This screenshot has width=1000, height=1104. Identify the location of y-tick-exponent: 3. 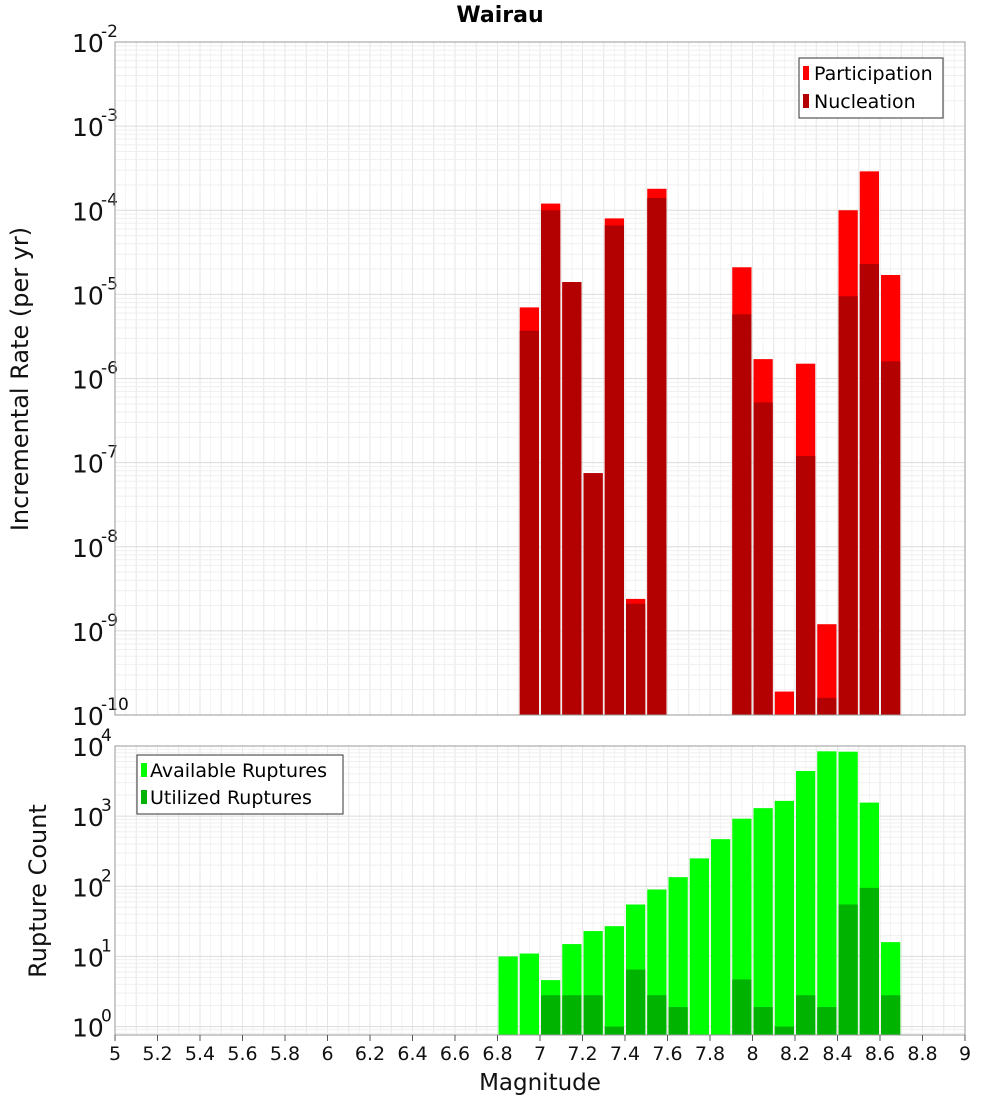
(106, 806).